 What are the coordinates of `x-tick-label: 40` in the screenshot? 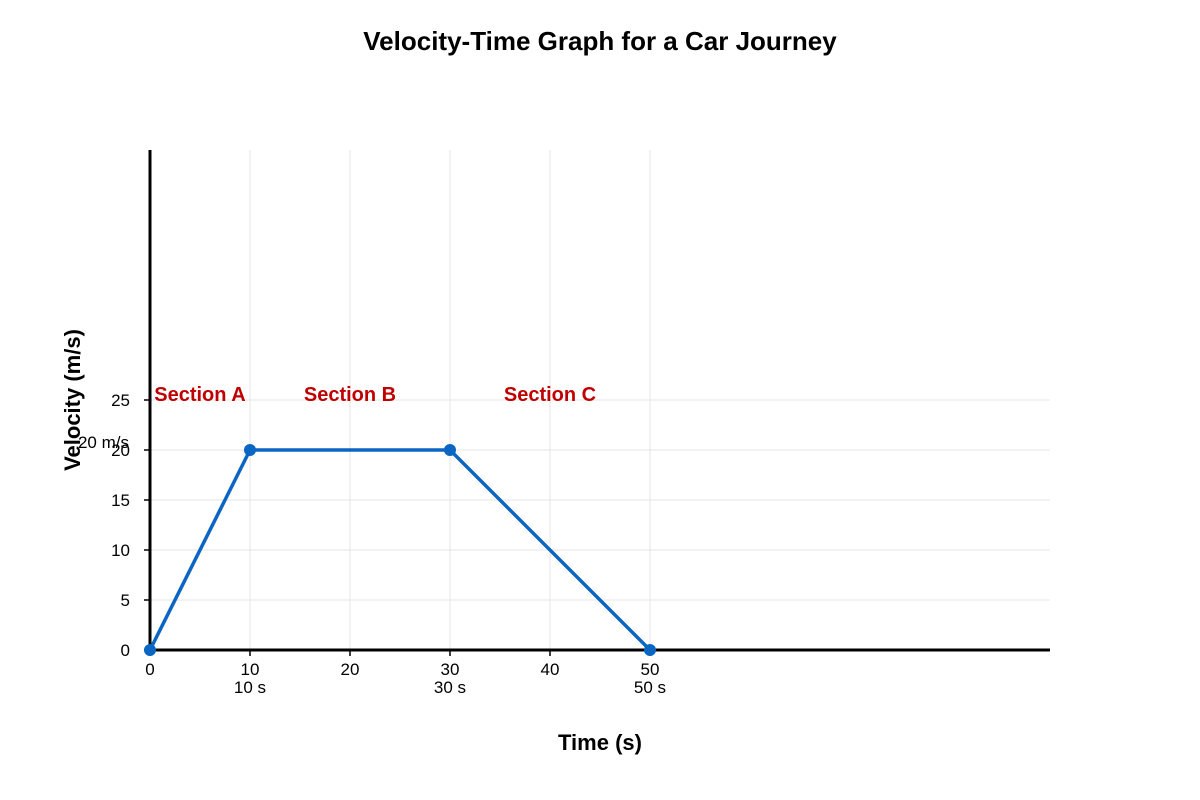 It's located at (550, 669).